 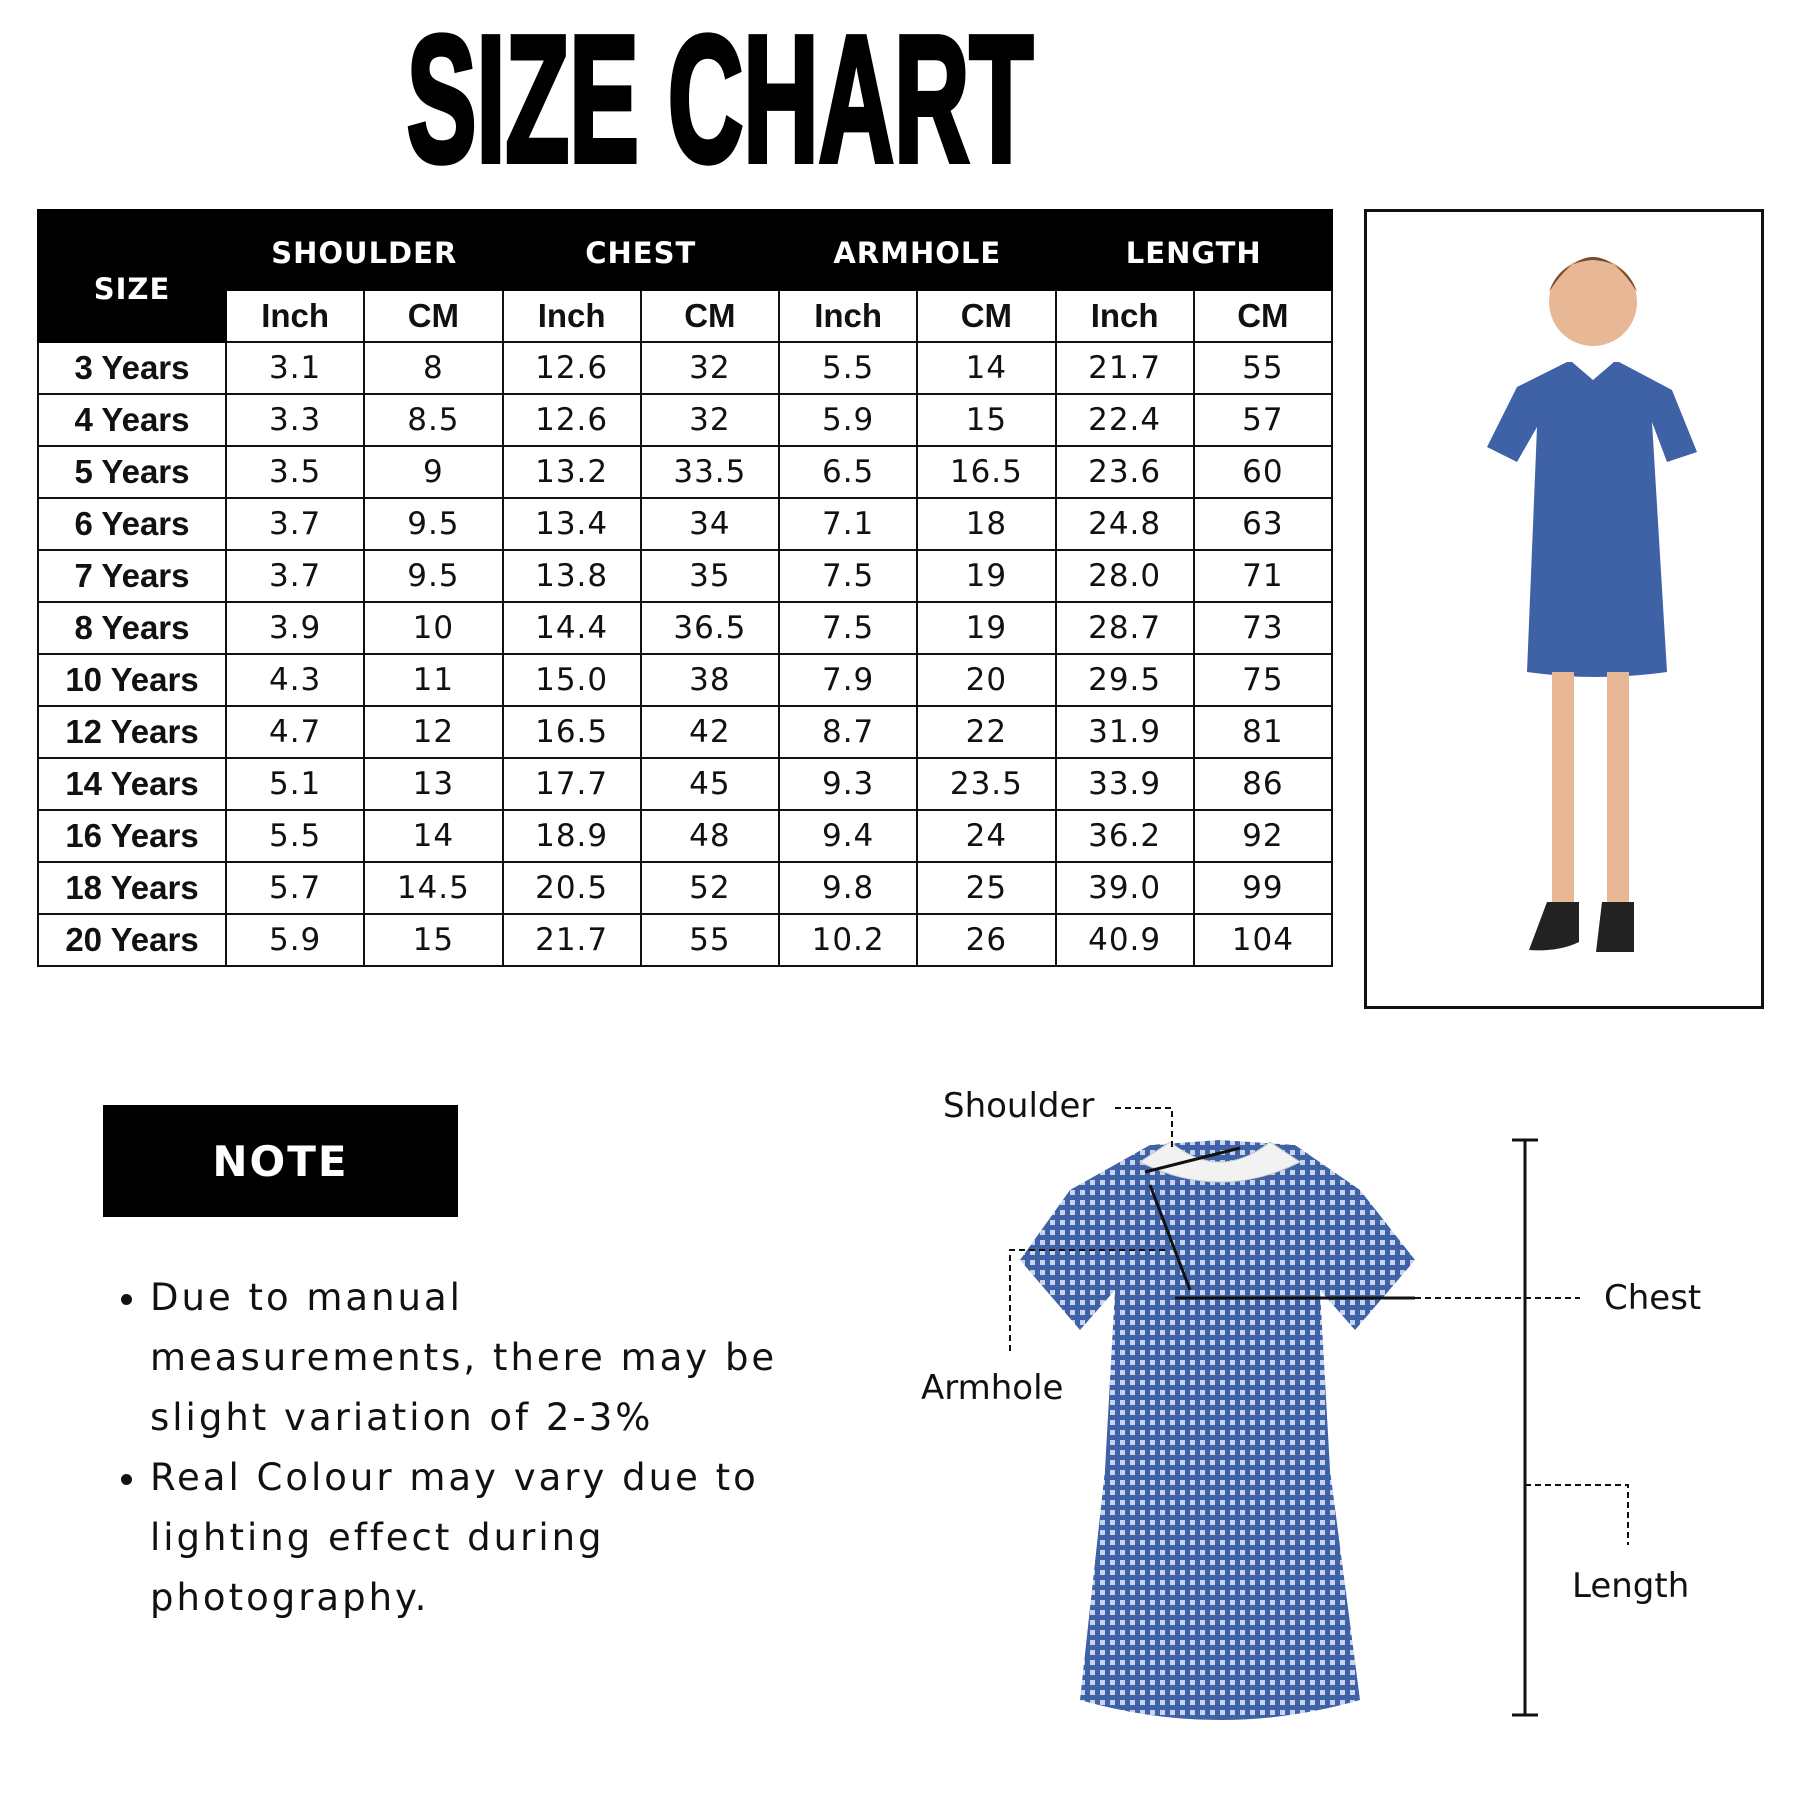 What do you see at coordinates (571, 576) in the screenshot?
I see `measure-cell: 13.8` at bounding box center [571, 576].